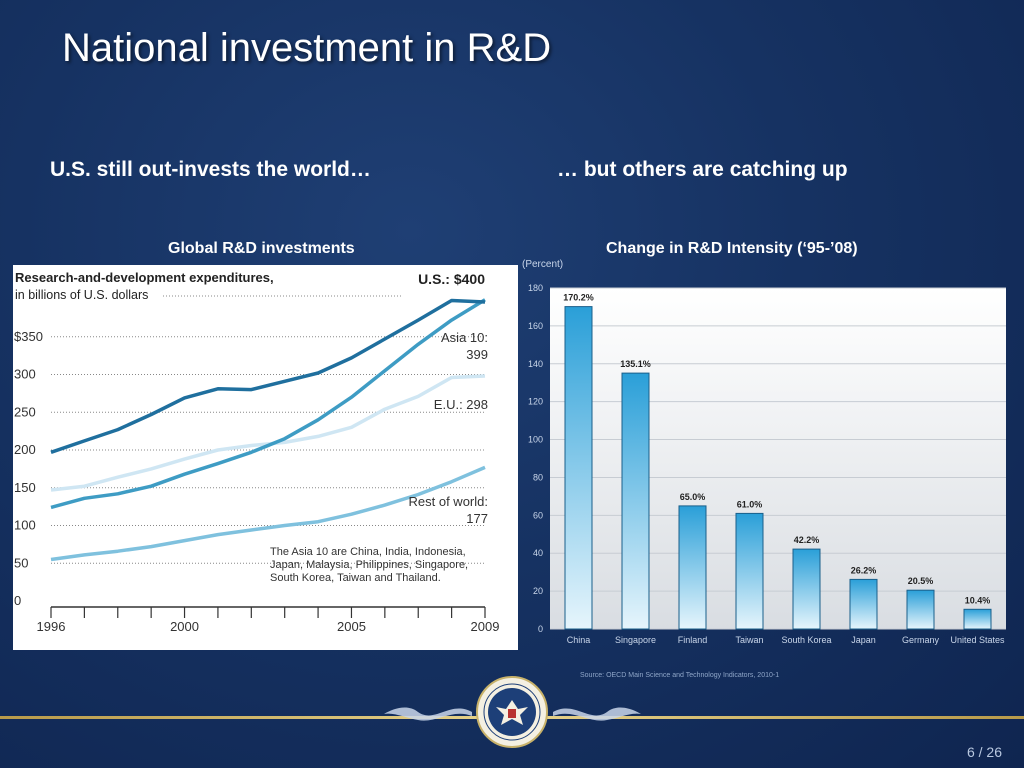 Image resolution: width=1024 pixels, height=768 pixels. Describe the element at coordinates (368, 552) in the screenshot. I see `note-line-1: The Asia 10 are China, India, Indonesia,` at that location.